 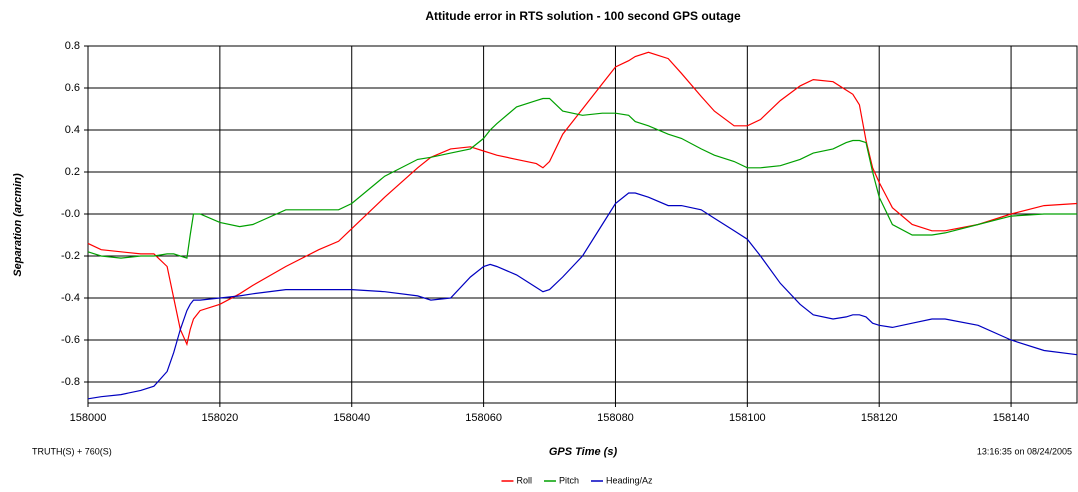 What do you see at coordinates (569, 480) in the screenshot?
I see `legend-label: Pitch` at bounding box center [569, 480].